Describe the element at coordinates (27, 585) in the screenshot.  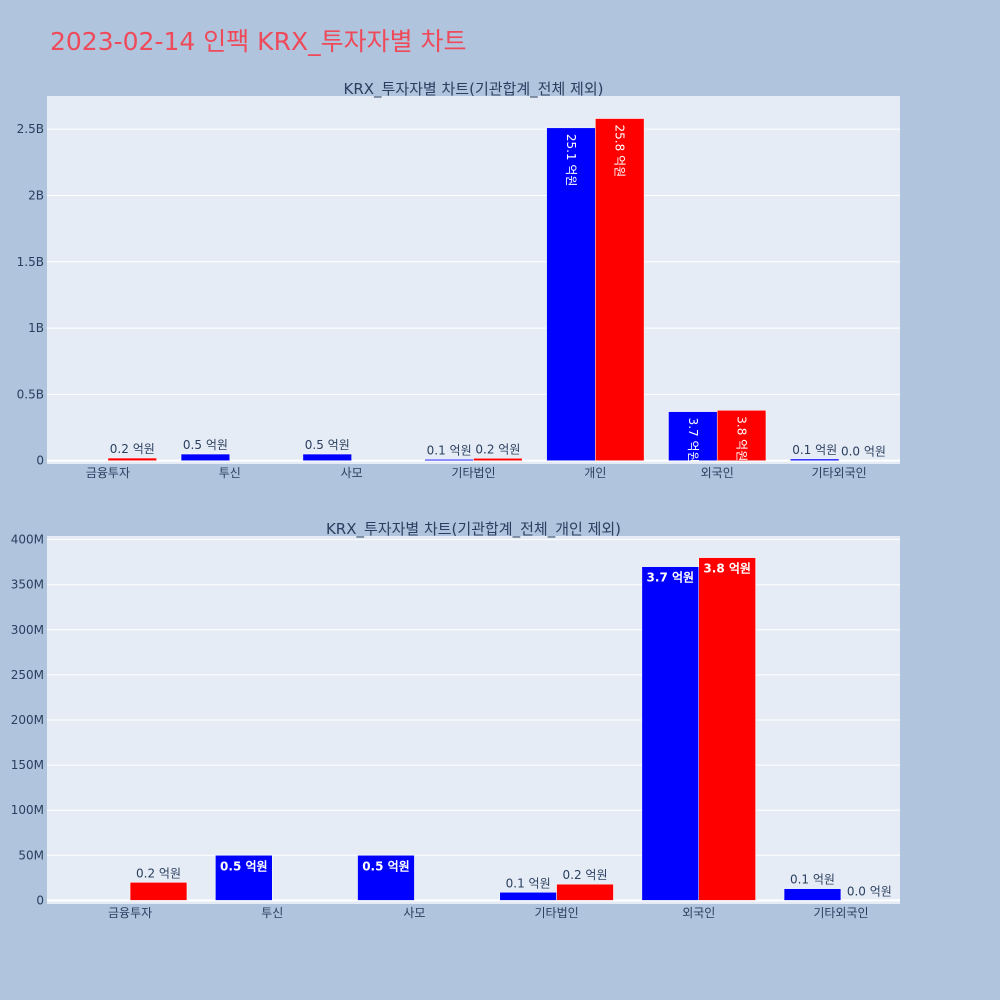
I see `y-tick-label: 350M` at that location.